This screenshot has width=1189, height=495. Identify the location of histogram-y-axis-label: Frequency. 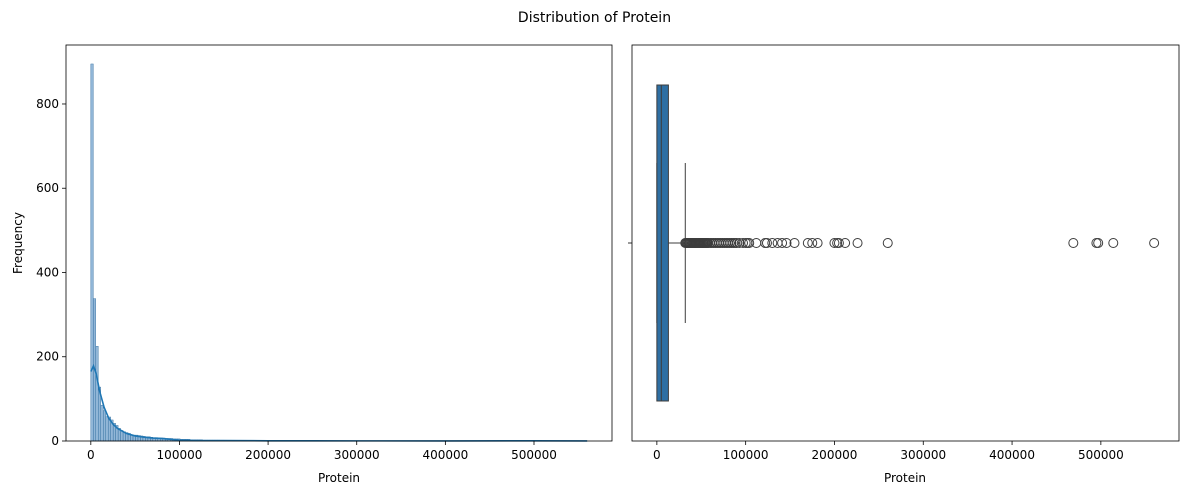
(18, 243).